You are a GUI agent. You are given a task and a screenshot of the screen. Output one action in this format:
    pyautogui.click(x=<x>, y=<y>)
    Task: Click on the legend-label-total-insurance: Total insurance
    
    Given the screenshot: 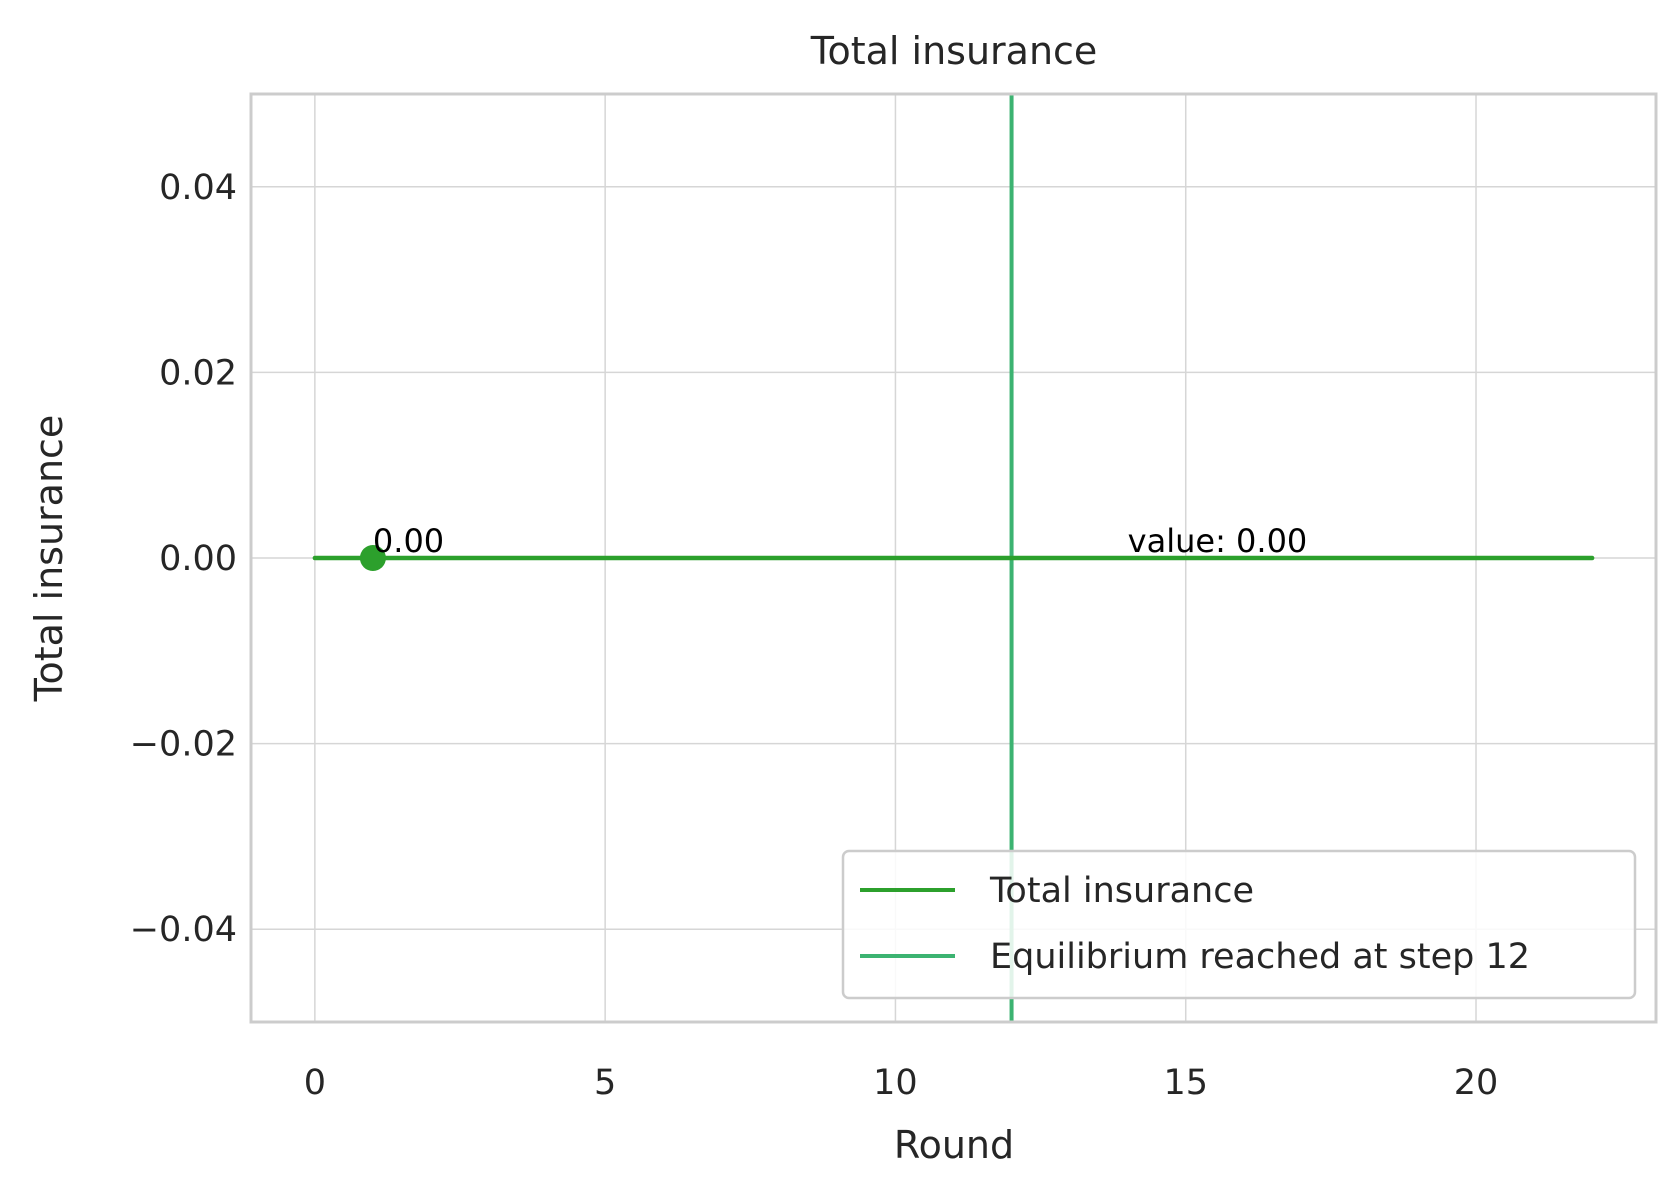 What is the action you would take?
    pyautogui.click(x=1121, y=891)
    